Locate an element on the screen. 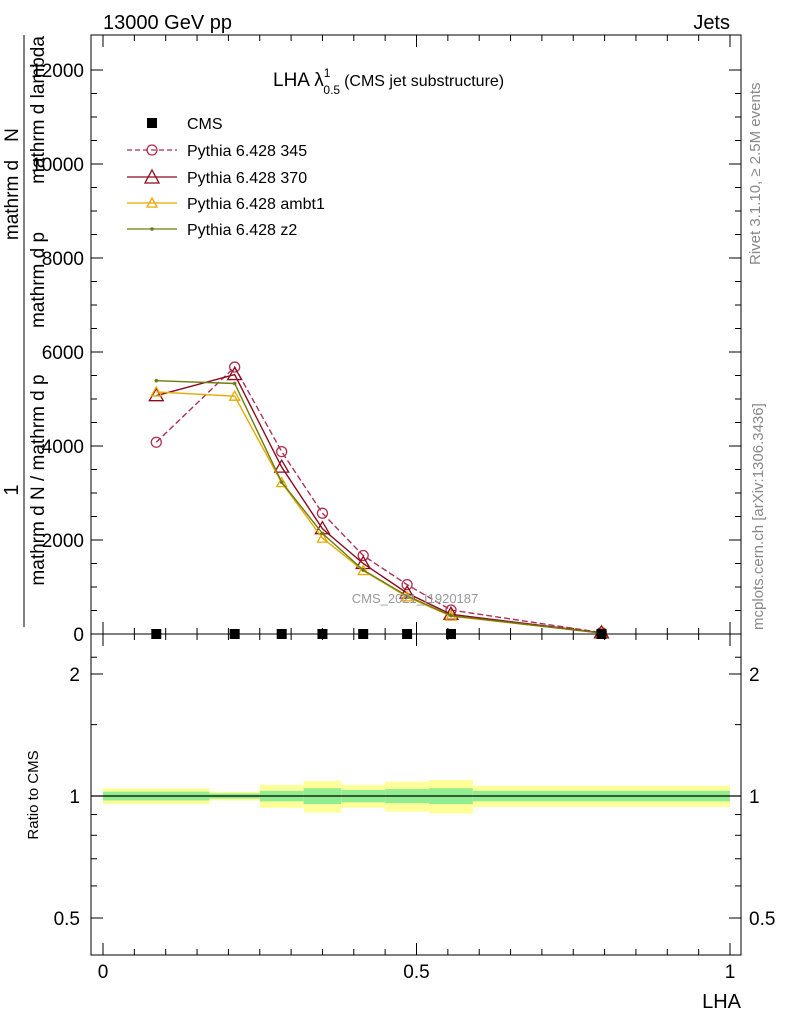  ratio-ytick-label: 2 is located at coordinates (74, 675).